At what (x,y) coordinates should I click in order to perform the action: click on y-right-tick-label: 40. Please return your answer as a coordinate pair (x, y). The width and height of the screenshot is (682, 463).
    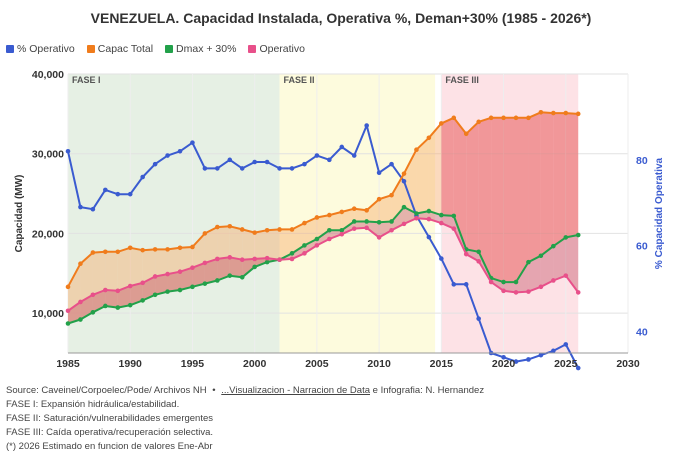
    Looking at the image, I should click on (642, 333).